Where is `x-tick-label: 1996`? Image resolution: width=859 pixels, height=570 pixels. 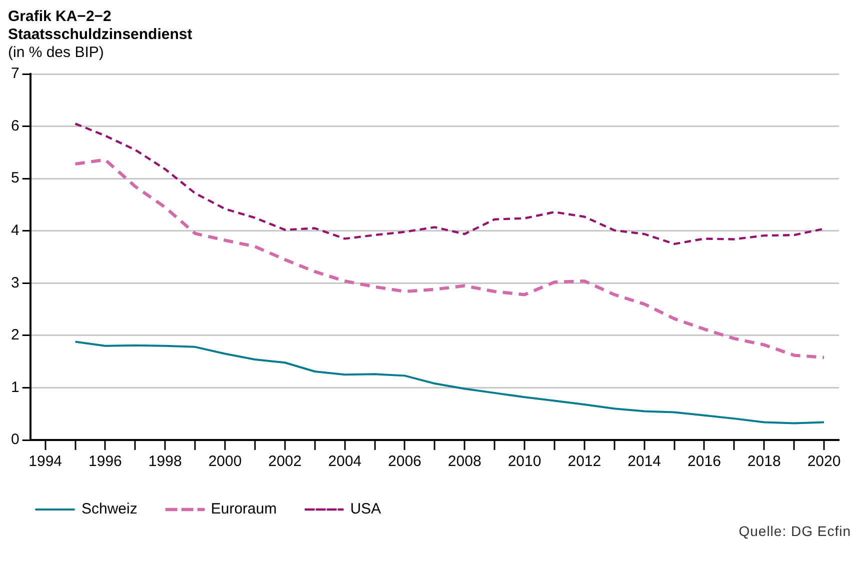
x-tick-label: 1996 is located at coordinates (105, 461).